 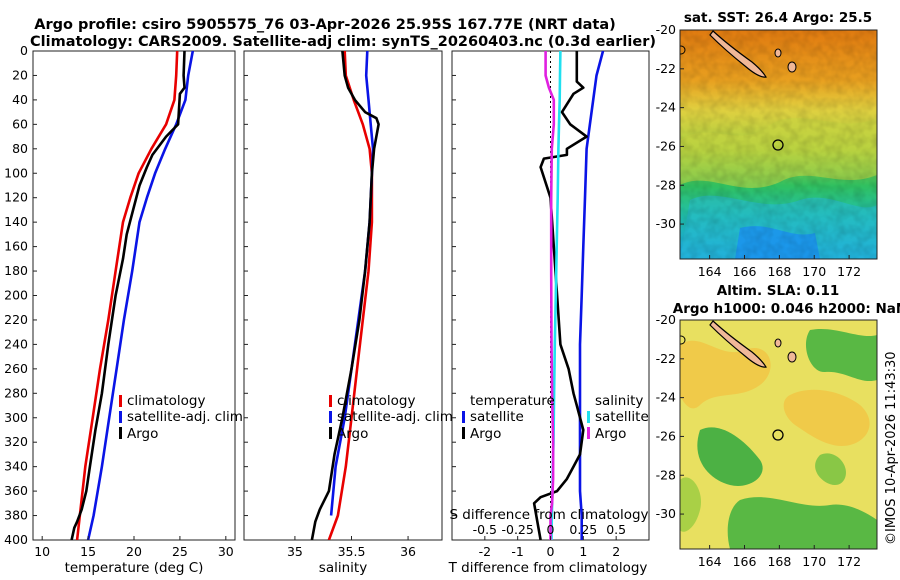 What do you see at coordinates (551, 551) in the screenshot?
I see `x-tick-label: 0` at bounding box center [551, 551].